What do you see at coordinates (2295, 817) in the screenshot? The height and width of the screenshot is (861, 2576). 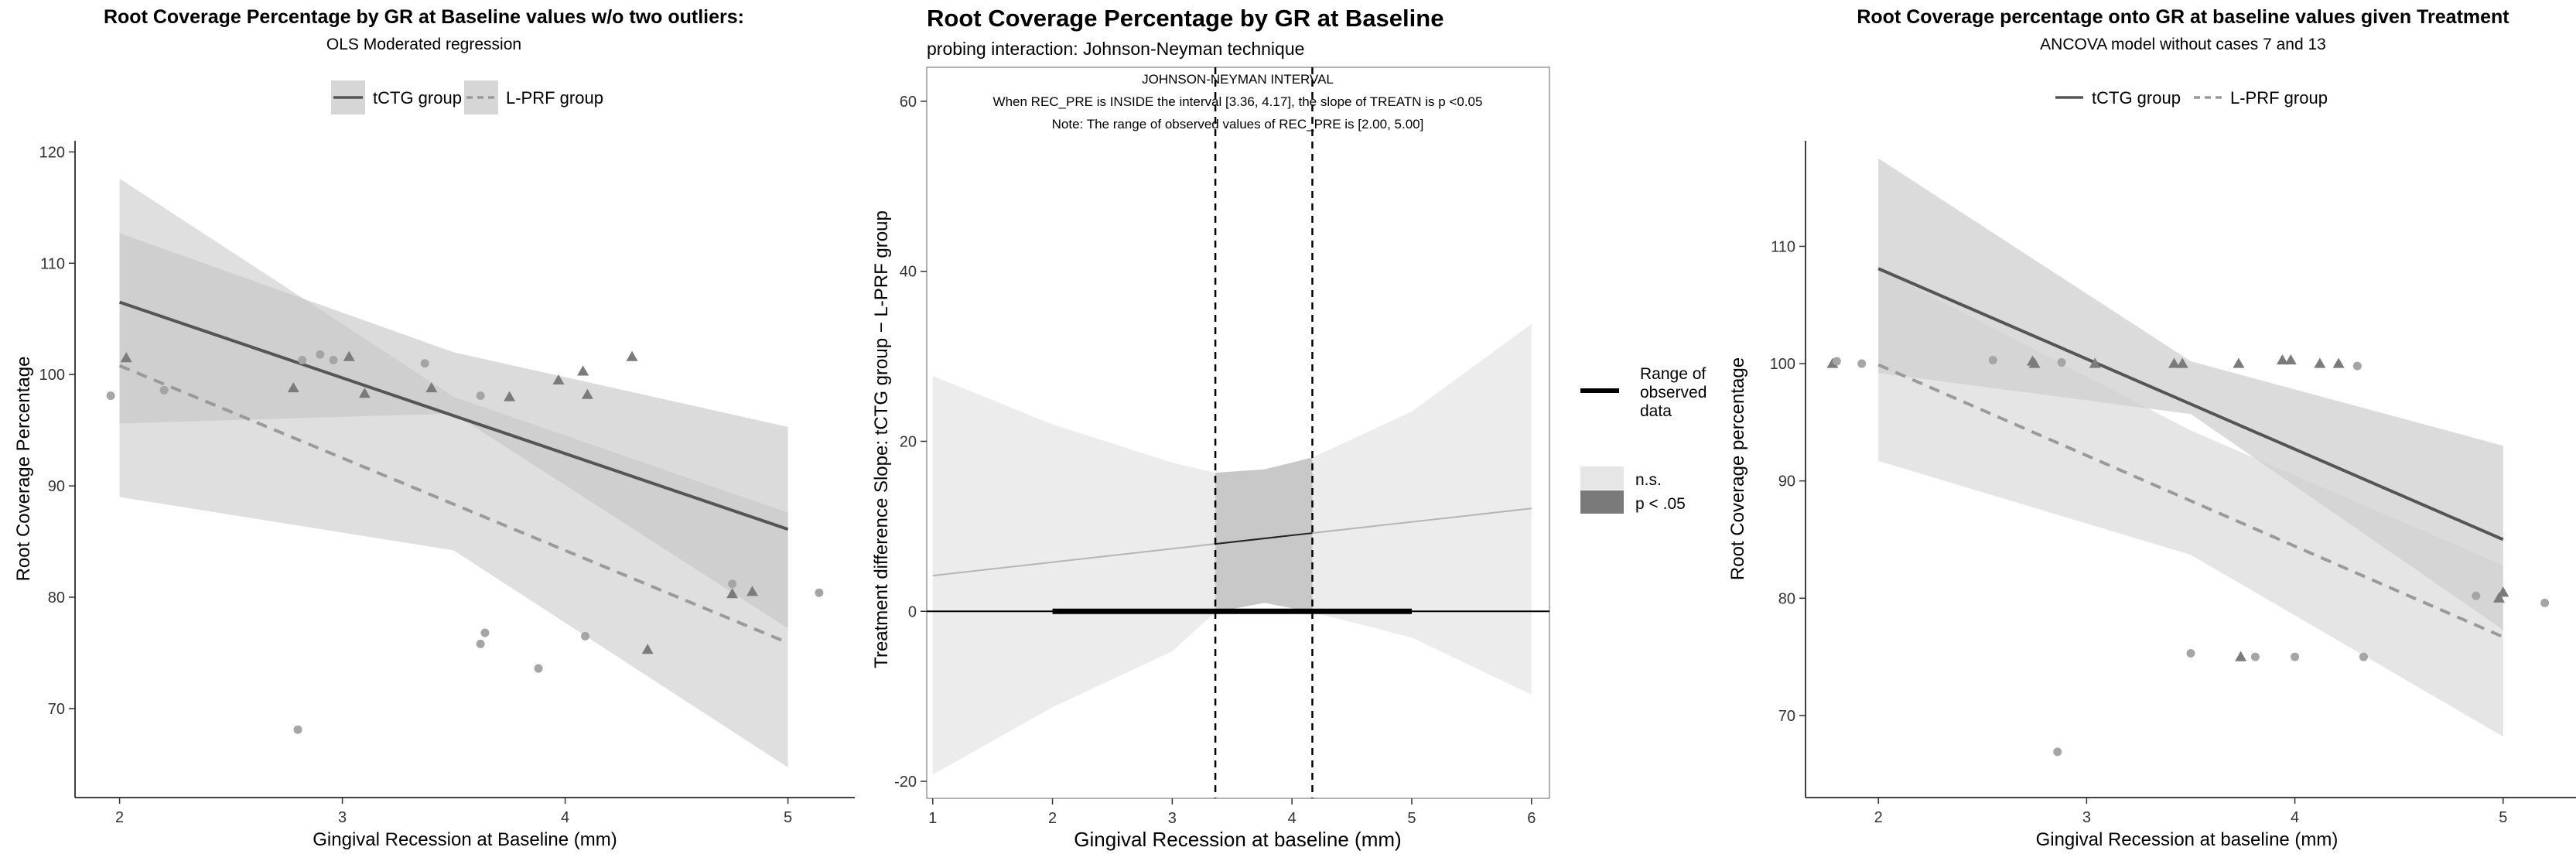 I see `right-x-tick-label: 4` at bounding box center [2295, 817].